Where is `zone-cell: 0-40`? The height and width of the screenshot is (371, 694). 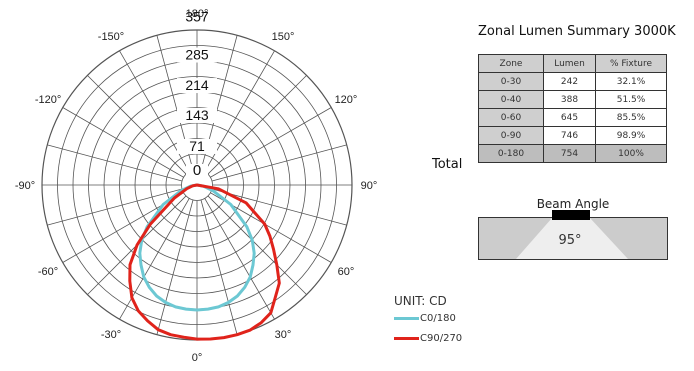 zone-cell: 0-40 is located at coordinates (511, 99).